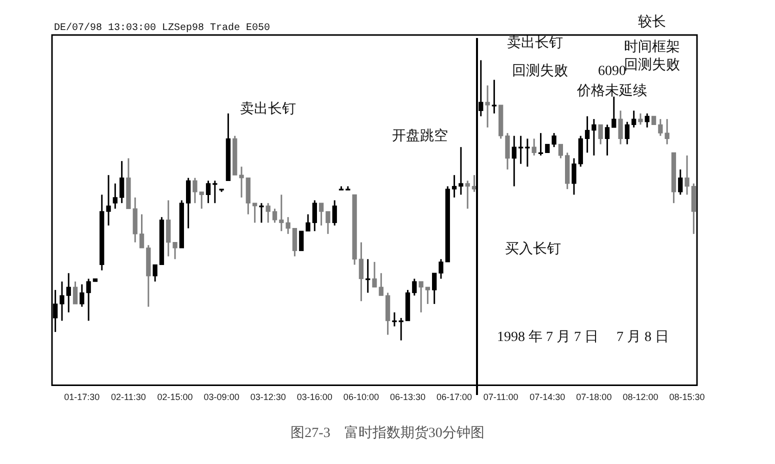 The width and height of the screenshot is (775, 464). I want to click on annotation: 买入长钉, so click(533, 250).